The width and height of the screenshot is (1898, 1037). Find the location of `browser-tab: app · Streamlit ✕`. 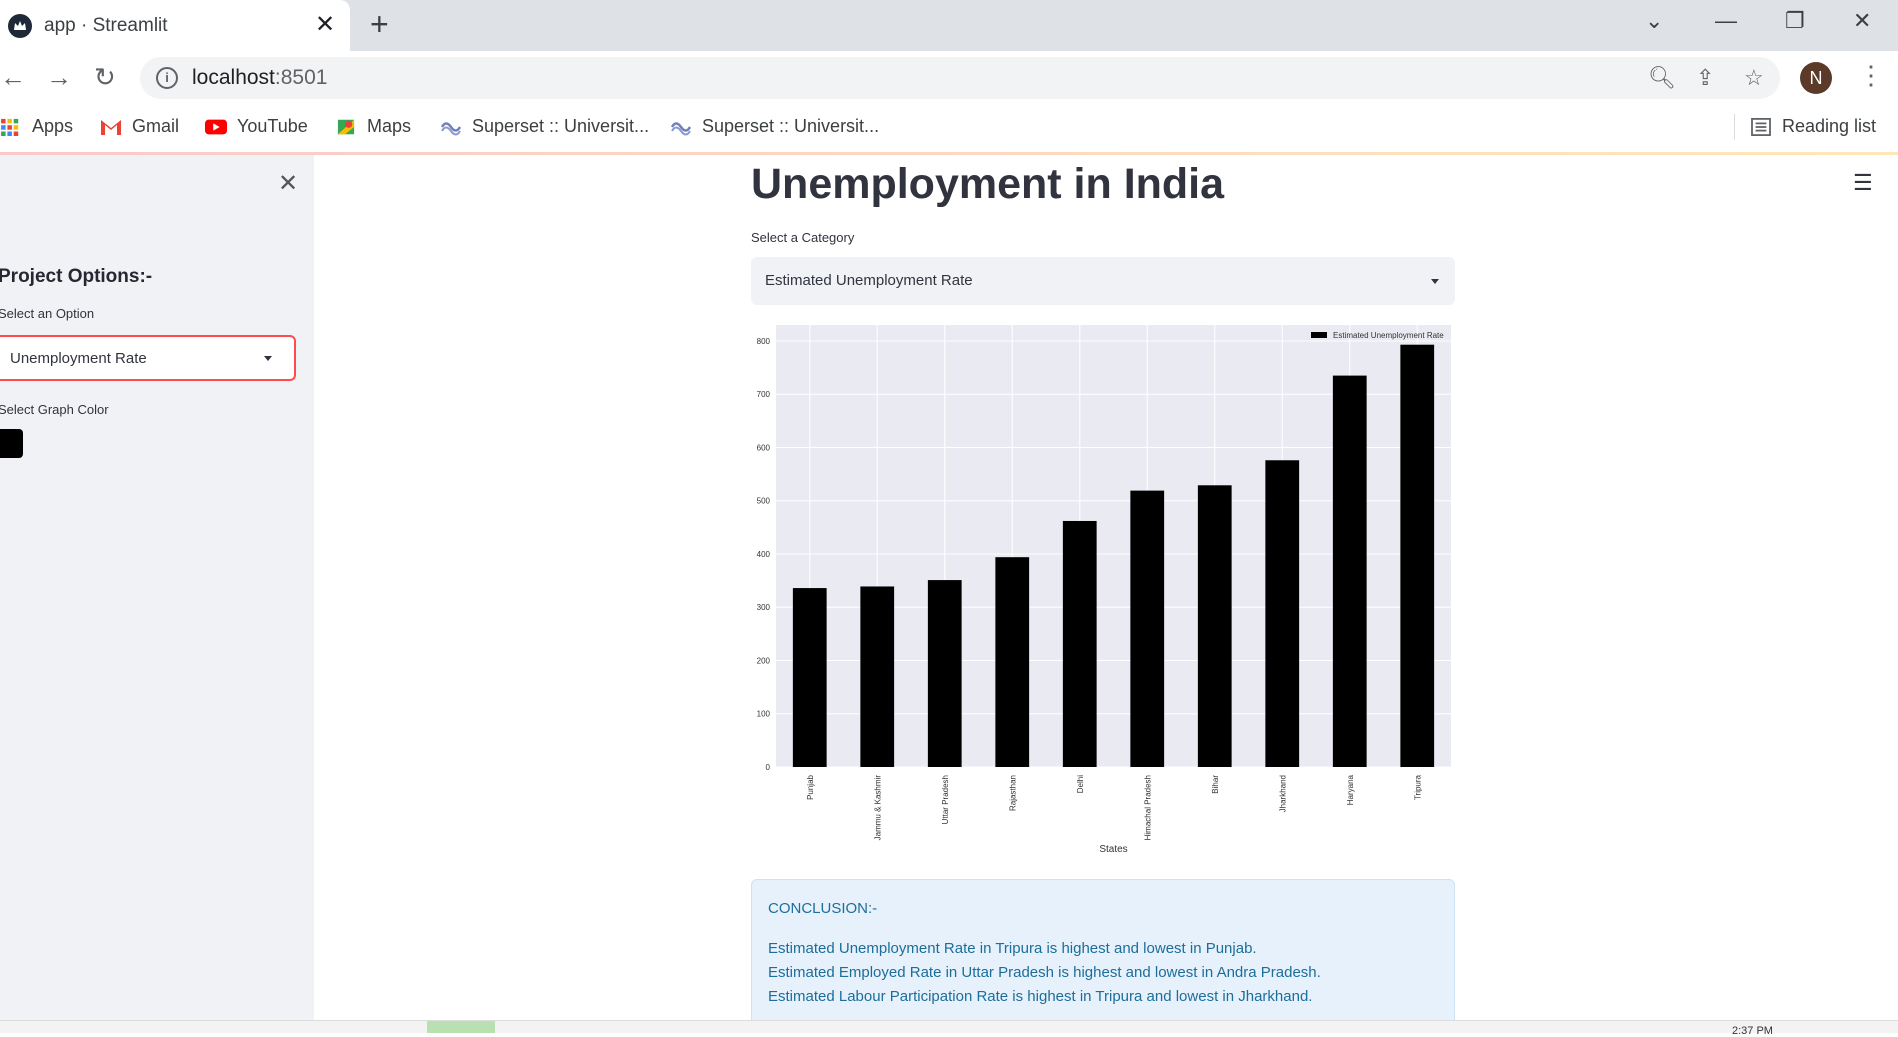

browser-tab: app · Streamlit ✕ is located at coordinates (175, 25).